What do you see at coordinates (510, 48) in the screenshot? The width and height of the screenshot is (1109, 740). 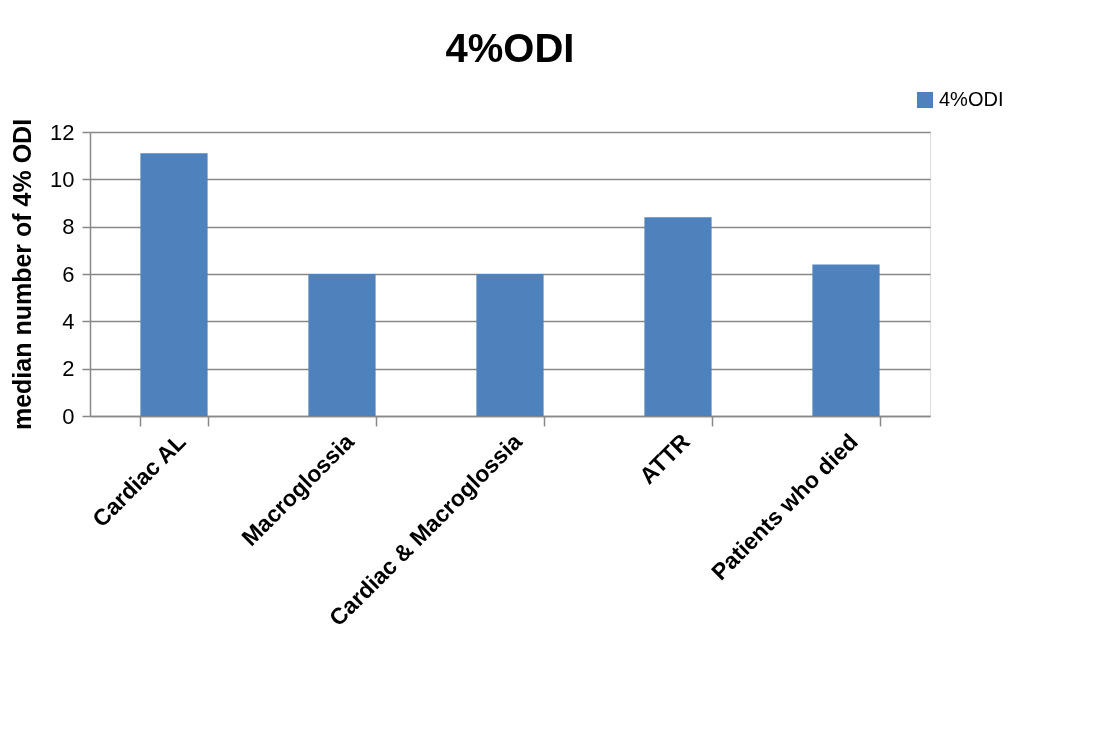 I see `chart-title: 4%ODI` at bounding box center [510, 48].